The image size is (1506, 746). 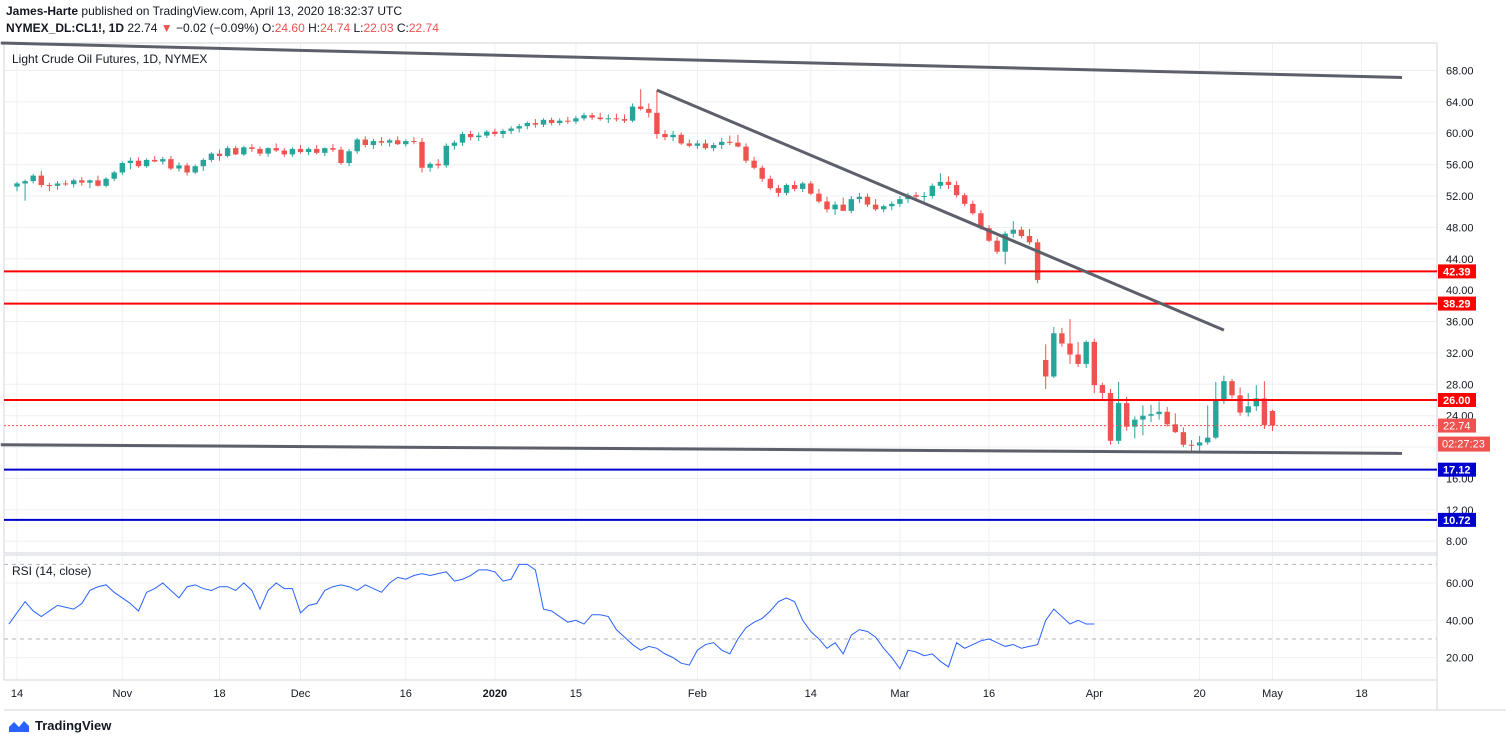 What do you see at coordinates (402, 28) in the screenshot?
I see `close-label: C:` at bounding box center [402, 28].